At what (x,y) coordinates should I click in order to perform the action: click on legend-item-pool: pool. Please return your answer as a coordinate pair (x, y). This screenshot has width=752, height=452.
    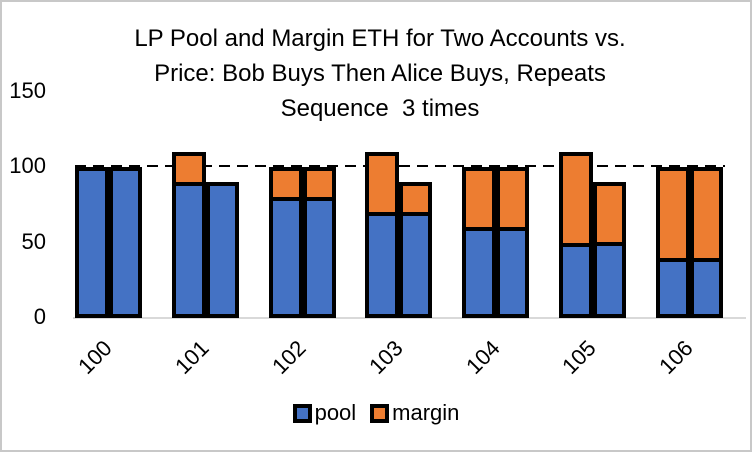
    Looking at the image, I should click on (324, 413).